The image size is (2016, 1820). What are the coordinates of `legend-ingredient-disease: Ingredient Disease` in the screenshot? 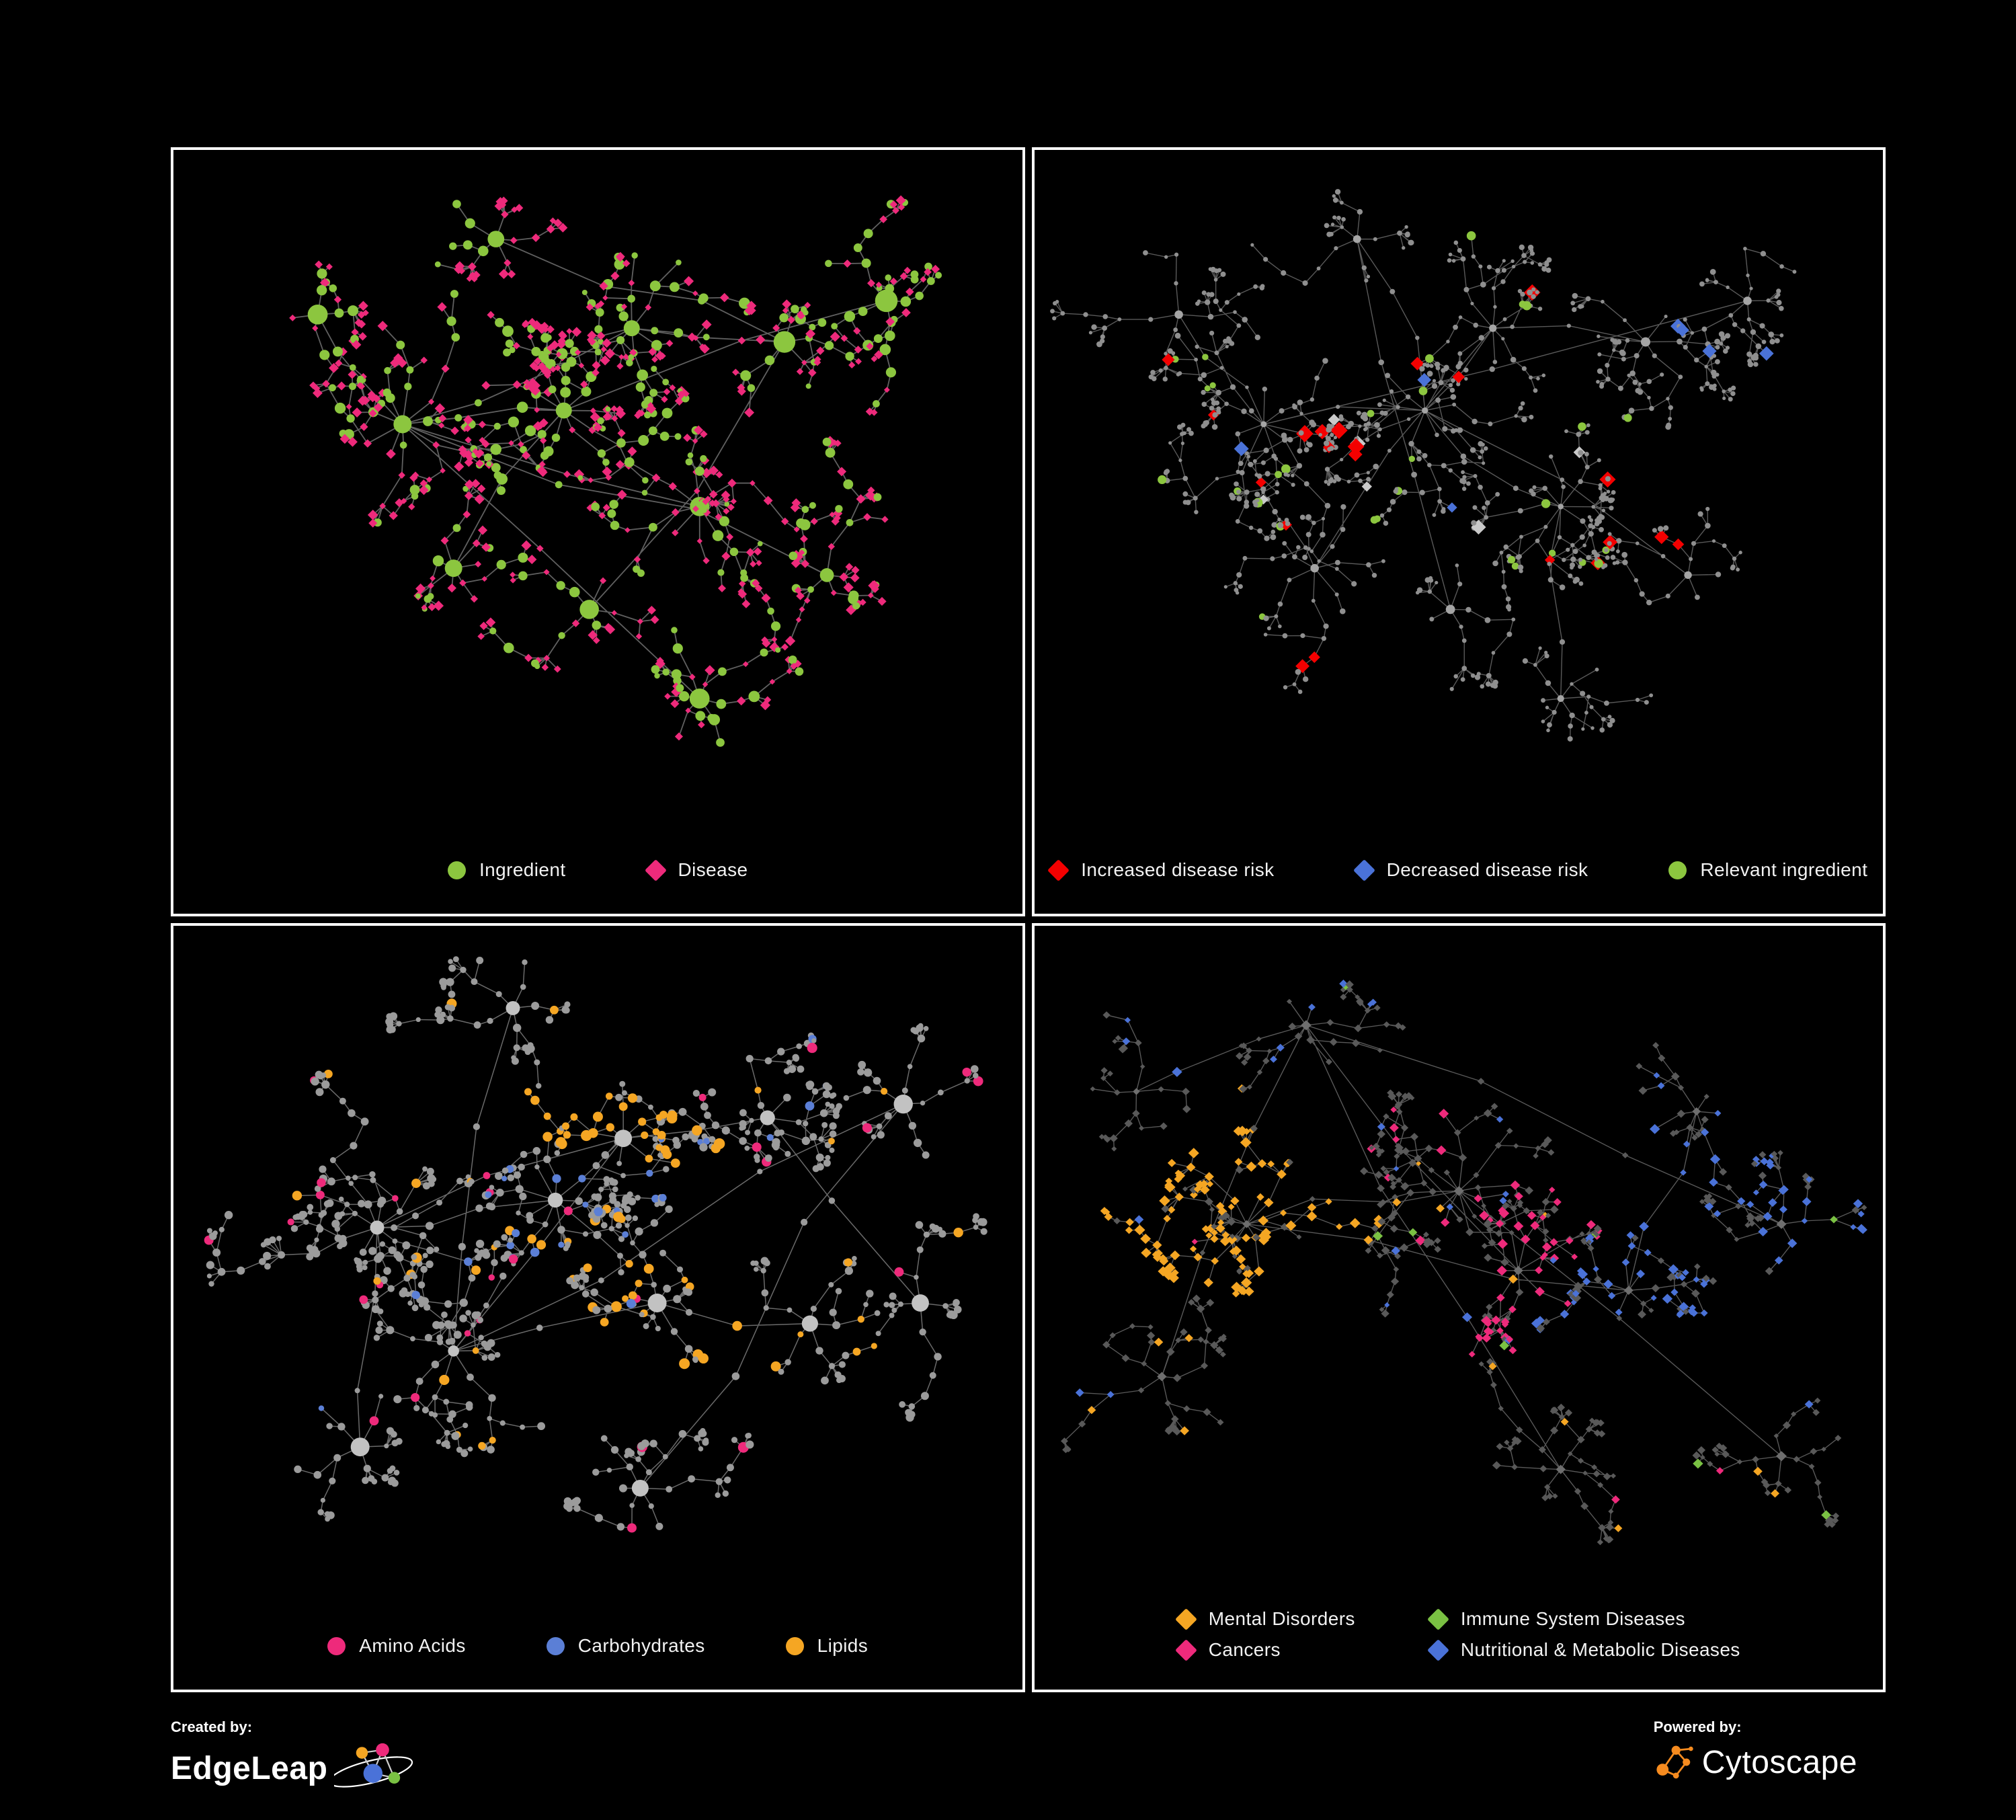 It's located at (597, 875).